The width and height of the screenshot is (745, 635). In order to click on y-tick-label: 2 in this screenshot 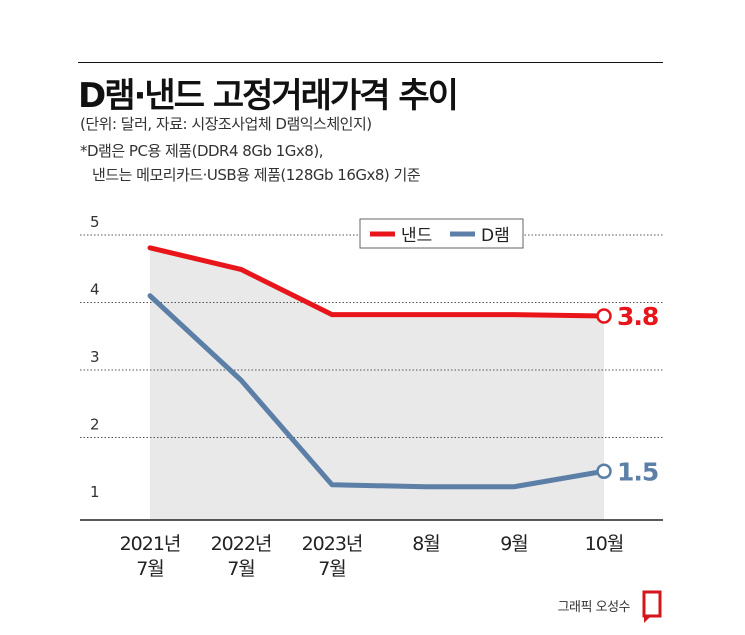, I will do `click(95, 425)`.